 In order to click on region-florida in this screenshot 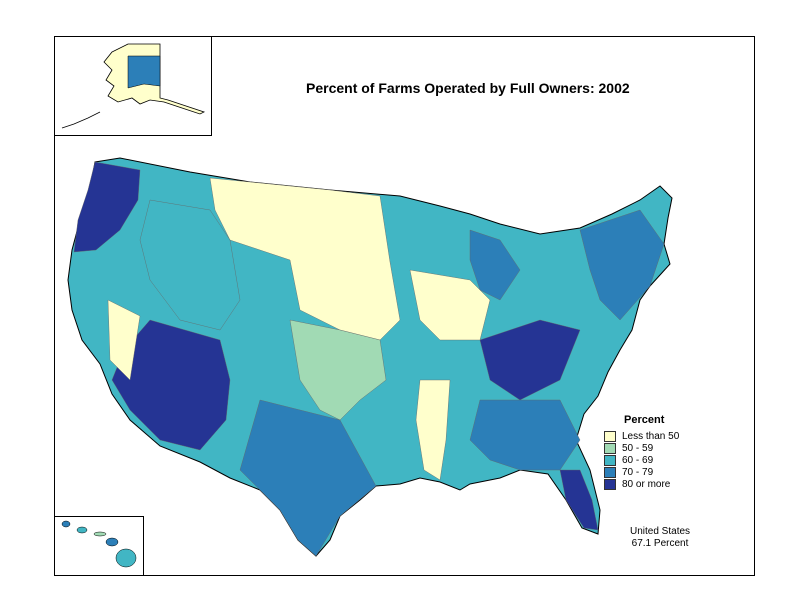, I will do `click(579, 500)`.